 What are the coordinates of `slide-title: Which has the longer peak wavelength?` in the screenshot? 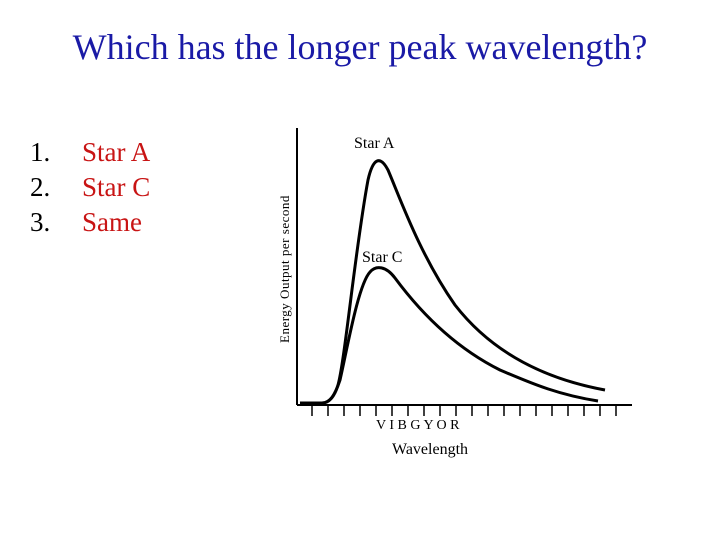 It's located at (360, 47).